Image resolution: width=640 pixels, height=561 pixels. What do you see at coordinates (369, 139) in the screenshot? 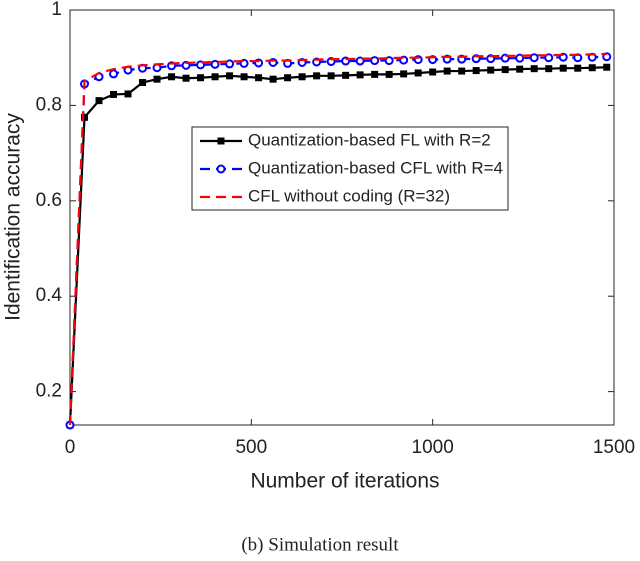
I see `legend-label: Quantization-based FL with R=2` at bounding box center [369, 139].